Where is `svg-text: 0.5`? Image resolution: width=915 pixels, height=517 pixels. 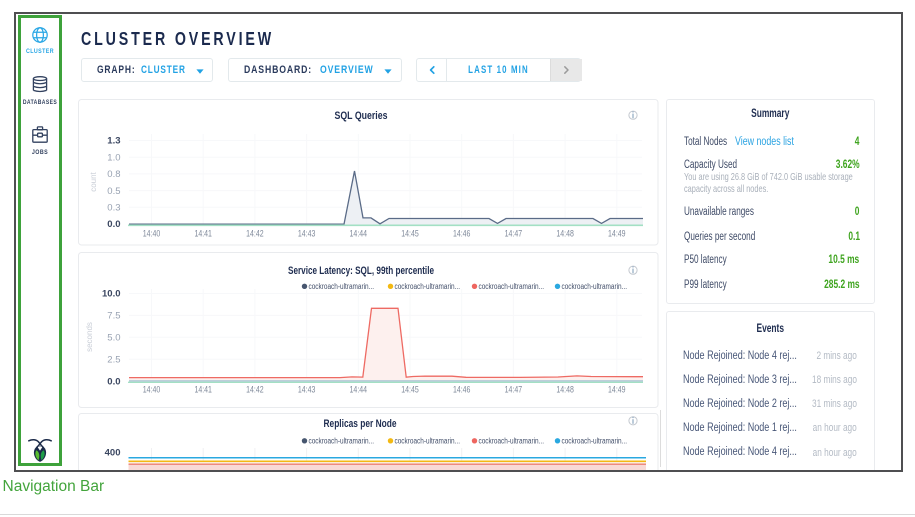
svg-text: 0.5 is located at coordinates (113, 191).